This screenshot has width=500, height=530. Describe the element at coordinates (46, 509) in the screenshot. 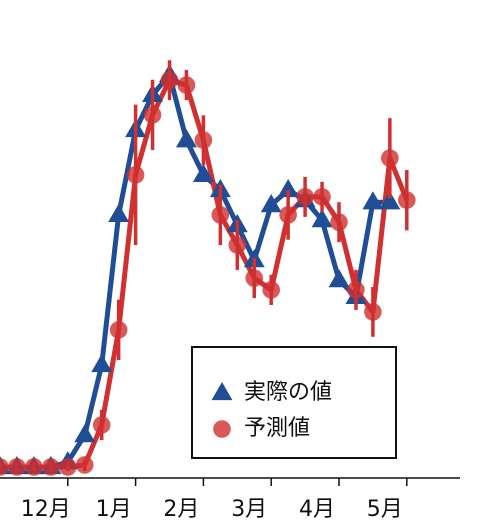

I see `x-tick-label: 12月` at that location.